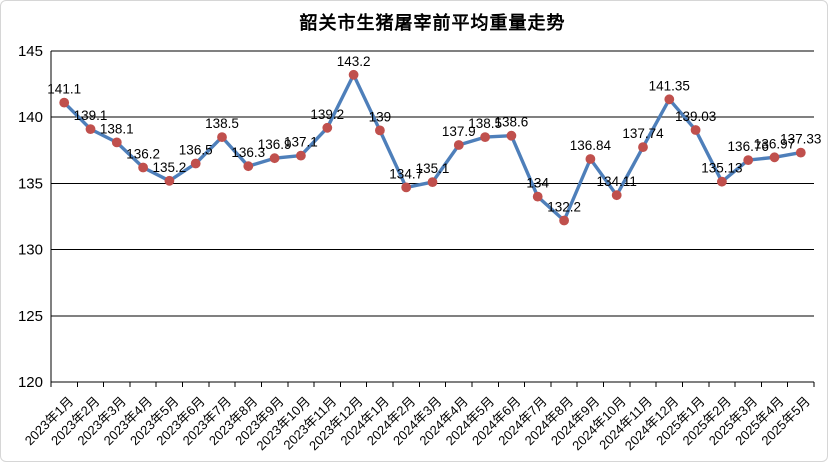  I want to click on data-point-label: 132.2, so click(564, 207).